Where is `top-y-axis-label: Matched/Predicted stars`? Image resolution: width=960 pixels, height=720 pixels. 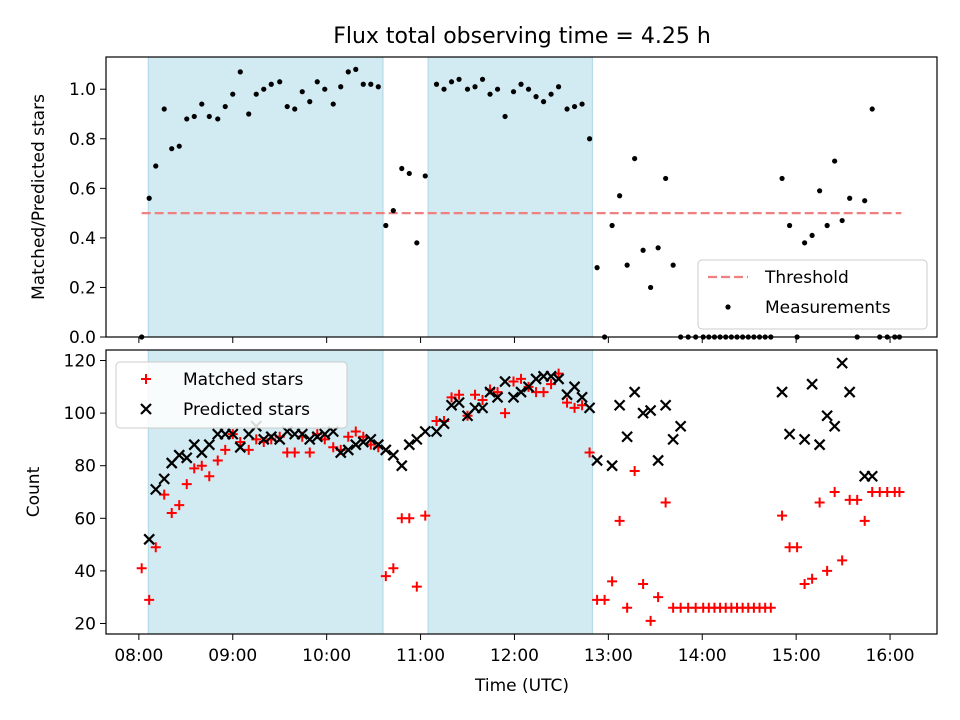
top-y-axis-label: Matched/Predicted stars is located at coordinates (39, 197).